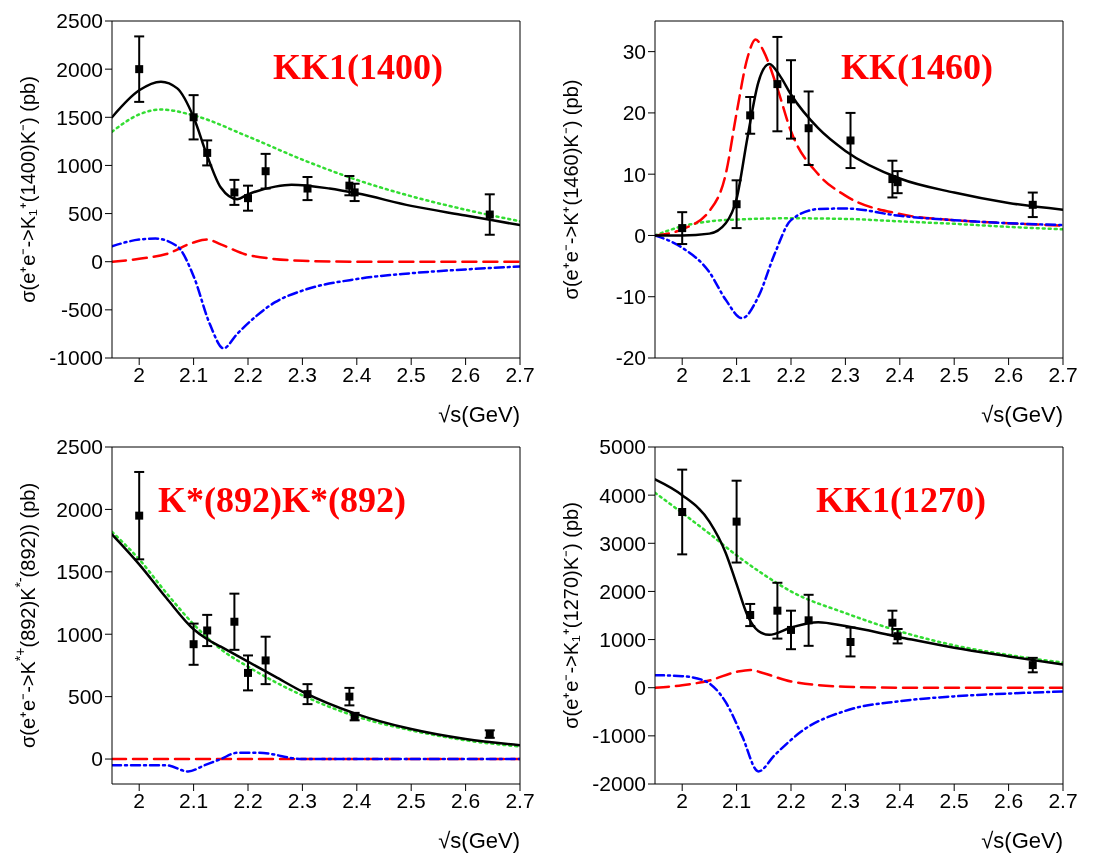 This screenshot has width=1094, height=860. What do you see at coordinates (622, 495) in the screenshot?
I see `y-tick-label: 4000` at bounding box center [622, 495].